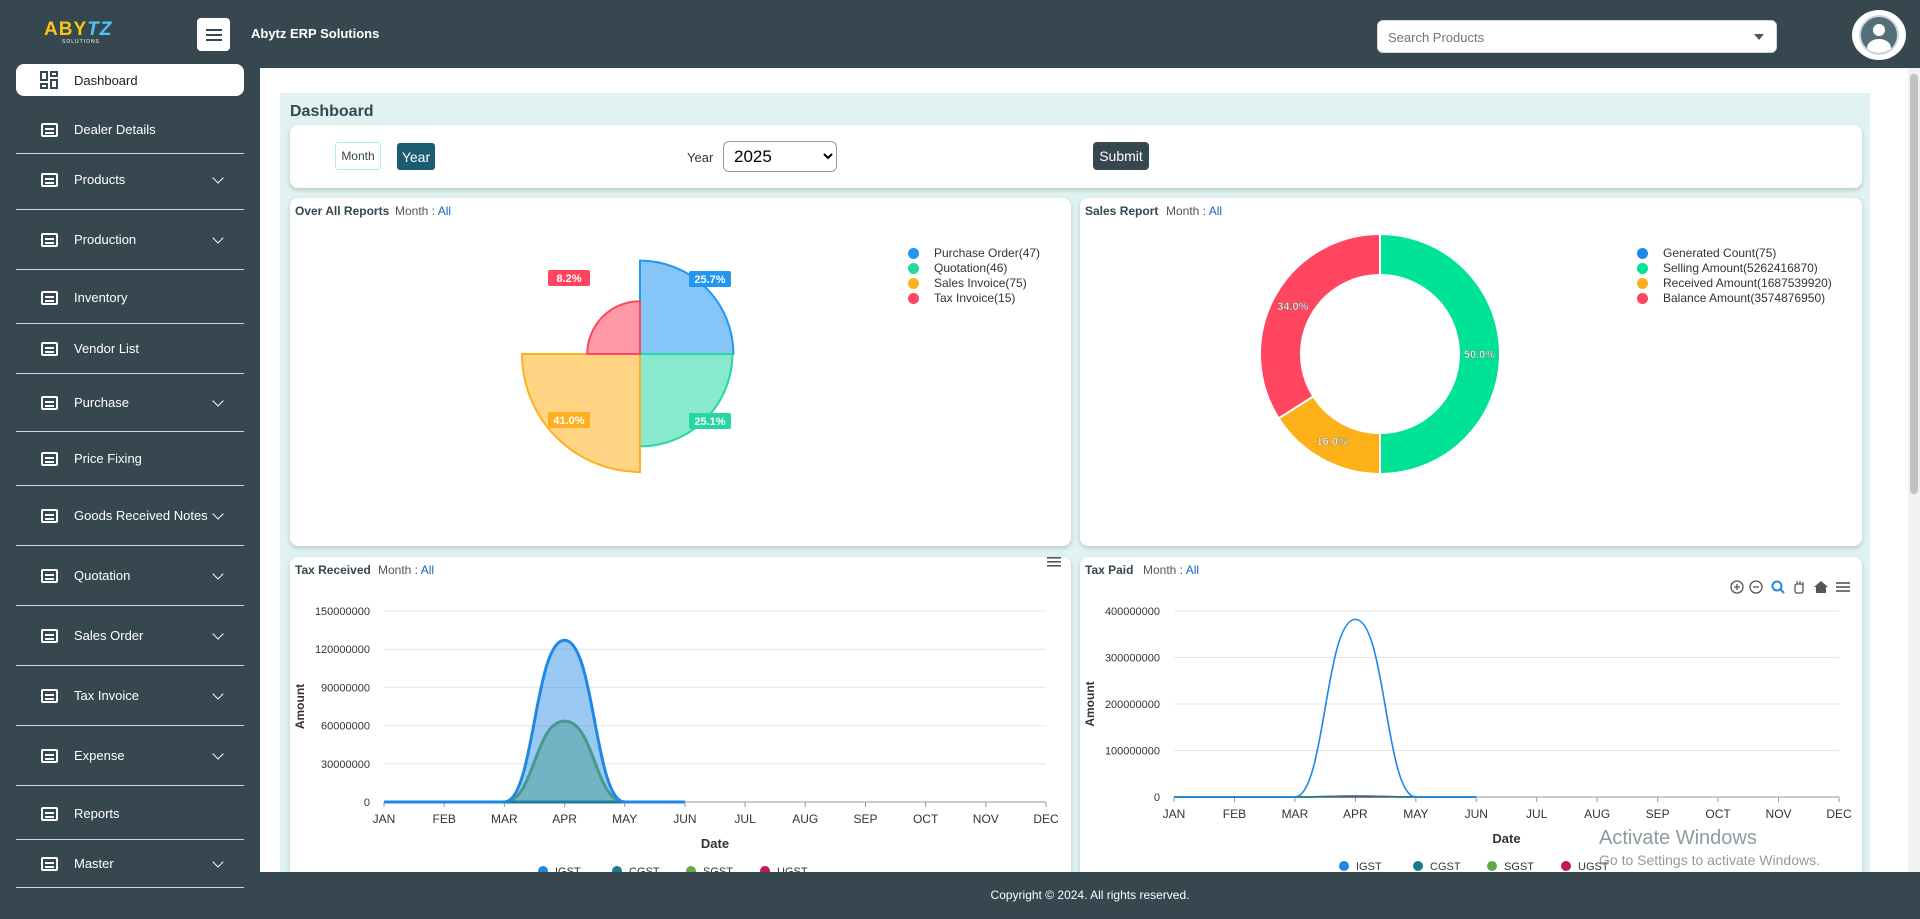 This screenshot has width=1920, height=919. Describe the element at coordinates (416, 156) in the screenshot. I see `year-toggle-button: Year` at that location.